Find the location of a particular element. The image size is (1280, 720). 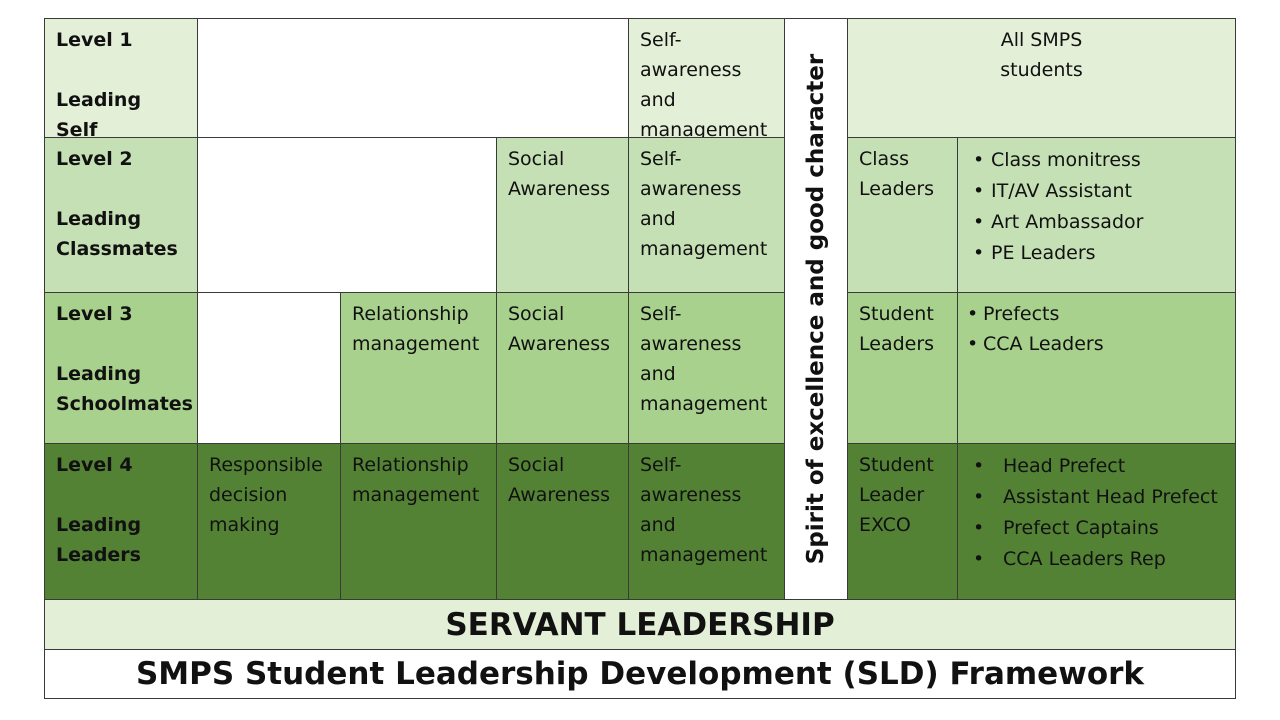

level-2-social-awareness: Social Awareness is located at coordinates (562, 215).